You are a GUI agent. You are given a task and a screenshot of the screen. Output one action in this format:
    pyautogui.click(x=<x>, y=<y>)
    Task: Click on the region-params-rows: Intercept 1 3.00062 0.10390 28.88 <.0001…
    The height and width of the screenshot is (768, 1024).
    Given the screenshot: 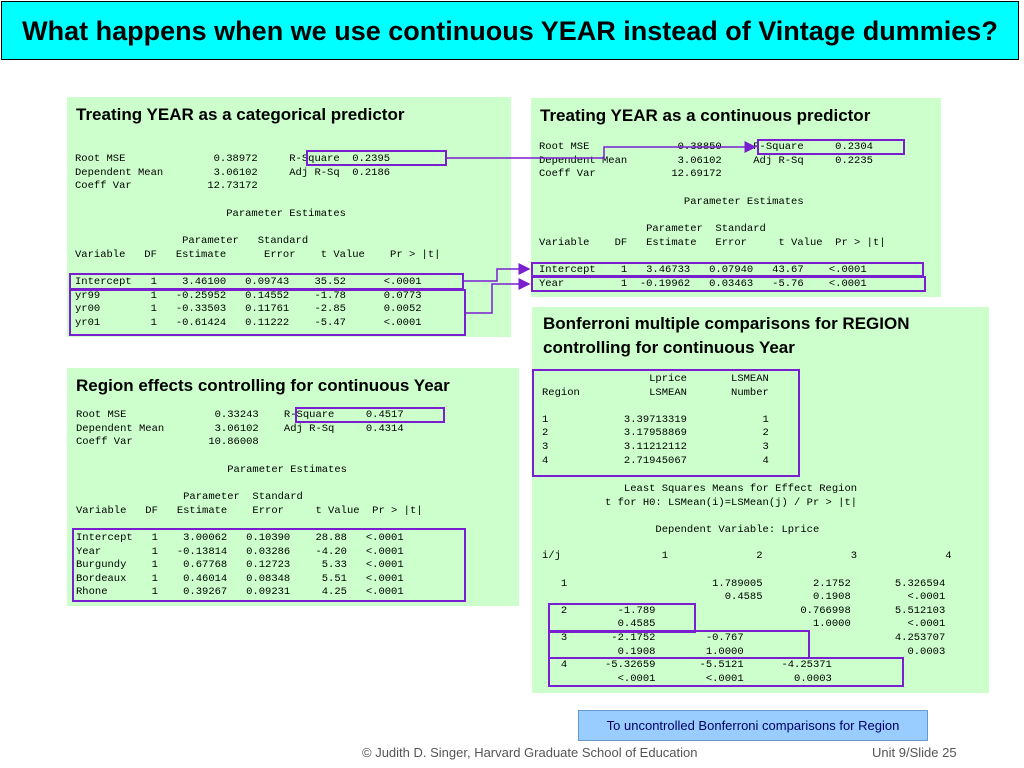 What is the action you would take?
    pyautogui.click(x=240, y=565)
    